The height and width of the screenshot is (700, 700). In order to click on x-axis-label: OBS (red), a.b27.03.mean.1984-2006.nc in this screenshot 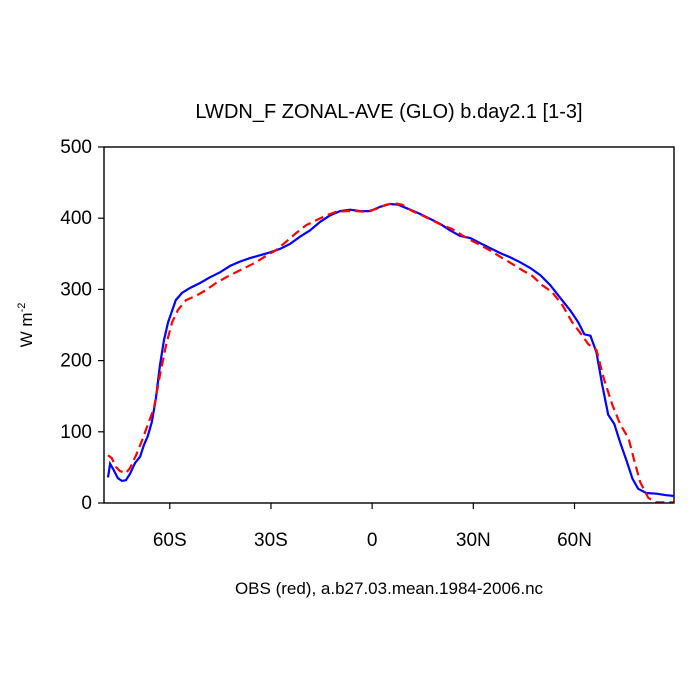, I will do `click(389, 588)`.